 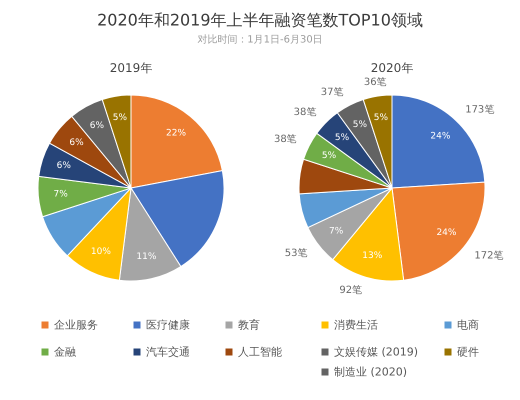 What do you see at coordinates (168, 352) in the screenshot?
I see `legend-label: 汽车交通` at bounding box center [168, 352].